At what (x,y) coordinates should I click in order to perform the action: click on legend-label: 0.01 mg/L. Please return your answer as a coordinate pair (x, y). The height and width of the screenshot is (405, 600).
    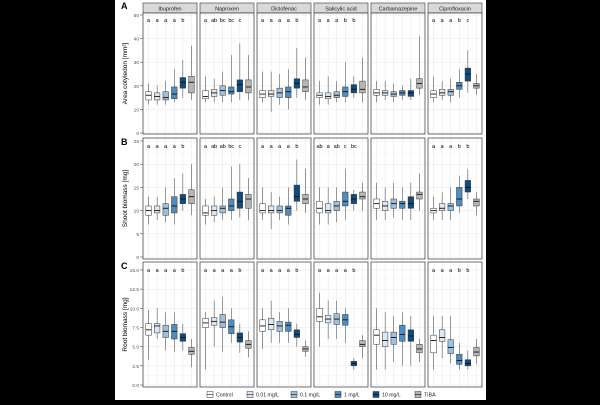
    Looking at the image, I should click on (267, 396).